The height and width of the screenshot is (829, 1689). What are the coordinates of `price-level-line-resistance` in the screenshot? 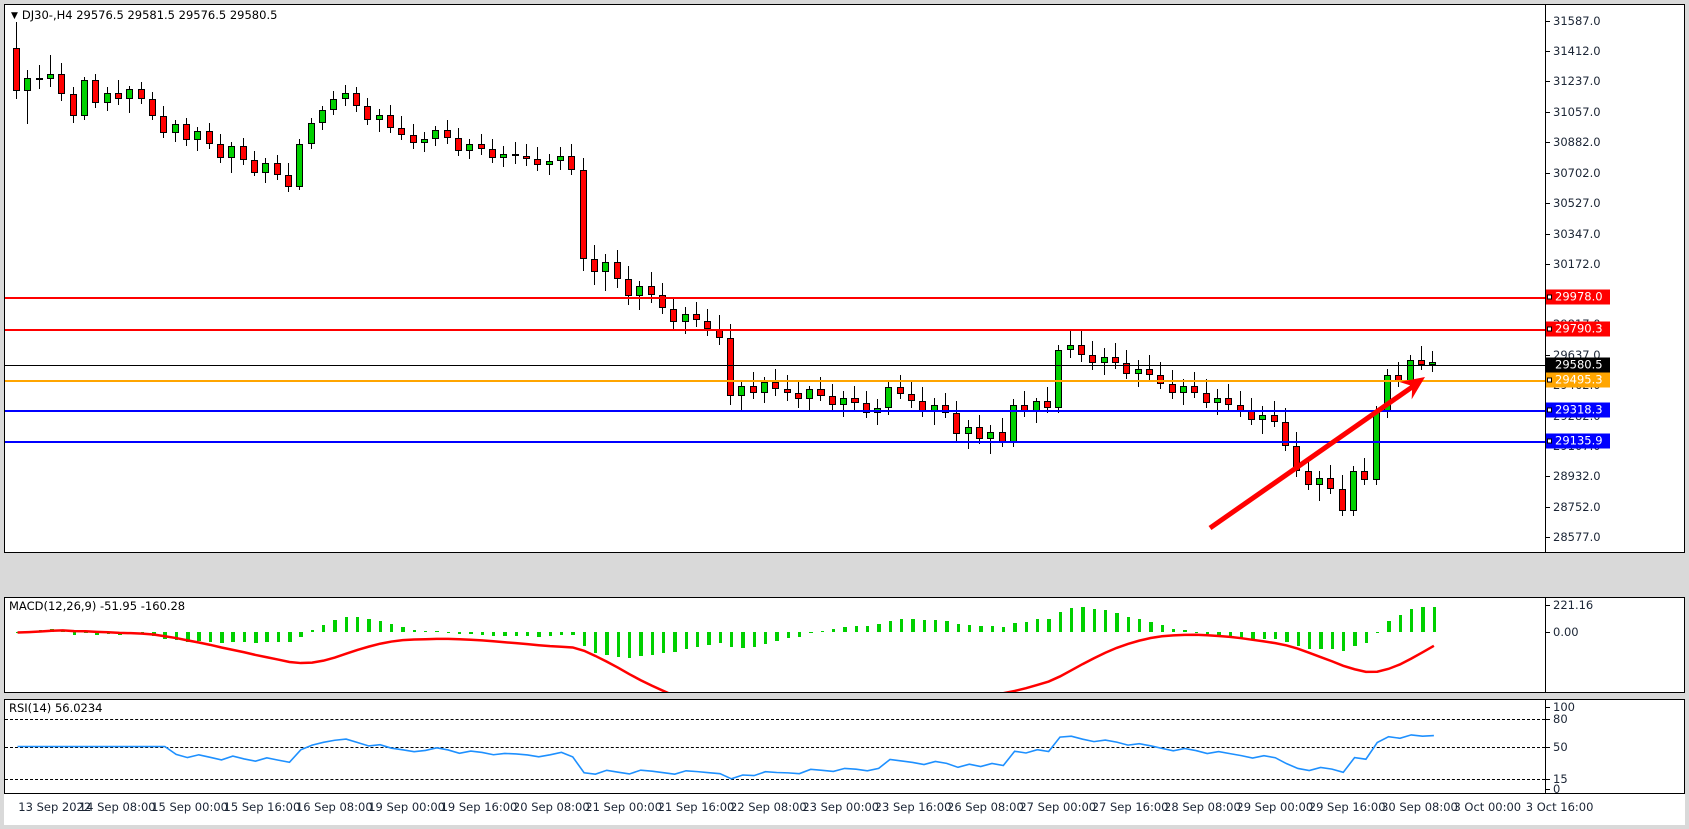 It's located at (775, 330).